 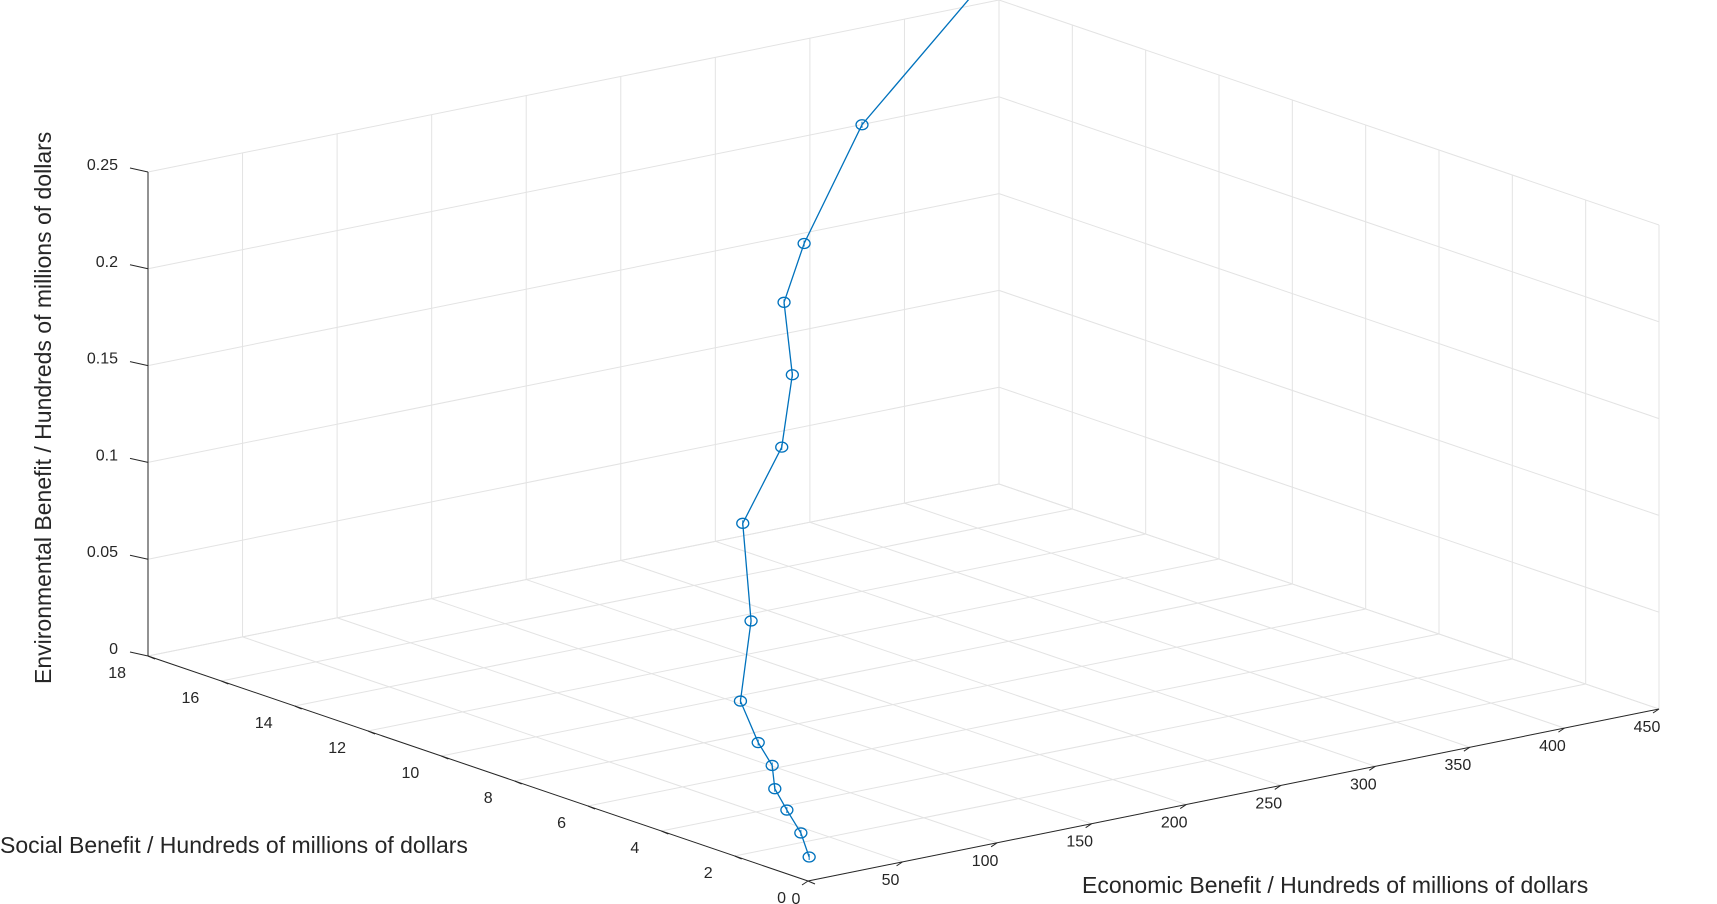 What do you see at coordinates (102, 552) in the screenshot?
I see `z-tick-label: 0.05` at bounding box center [102, 552].